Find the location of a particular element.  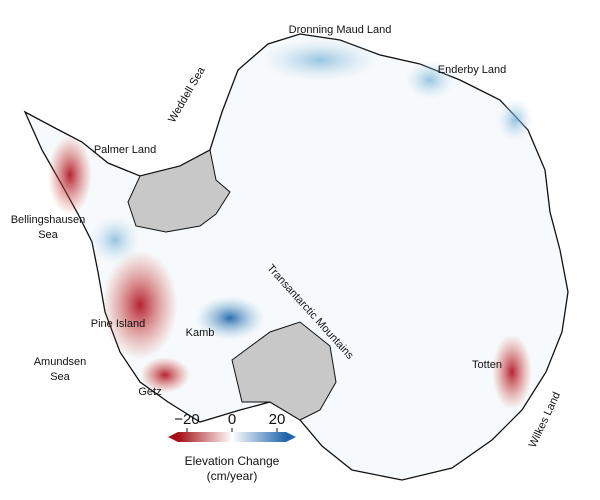

place-label: Dronning Maud Land is located at coordinates (340, 30).